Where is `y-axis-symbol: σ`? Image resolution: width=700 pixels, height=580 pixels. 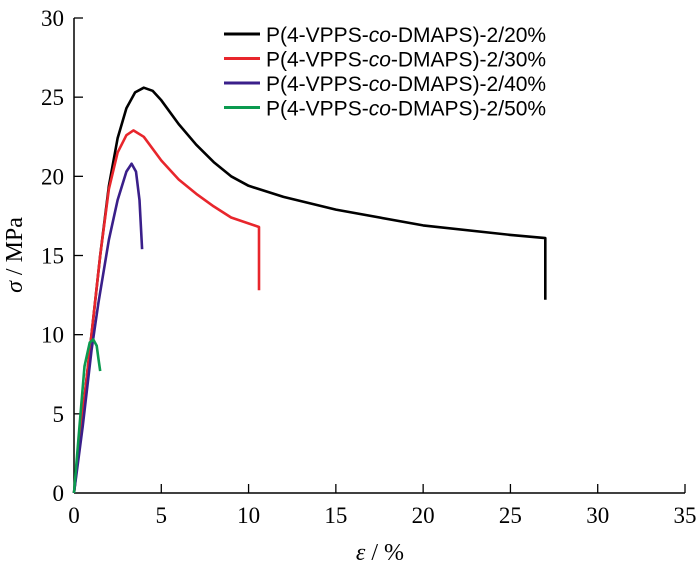
y-axis-symbol: σ is located at coordinates (15, 286).